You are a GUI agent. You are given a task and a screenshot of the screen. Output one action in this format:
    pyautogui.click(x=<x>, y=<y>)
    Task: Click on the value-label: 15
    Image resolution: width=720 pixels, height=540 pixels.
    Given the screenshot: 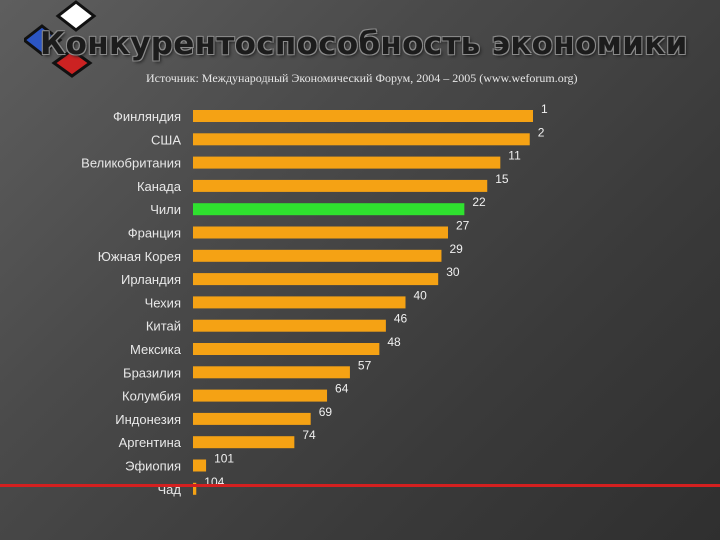 What is the action you would take?
    pyautogui.click(x=502, y=179)
    